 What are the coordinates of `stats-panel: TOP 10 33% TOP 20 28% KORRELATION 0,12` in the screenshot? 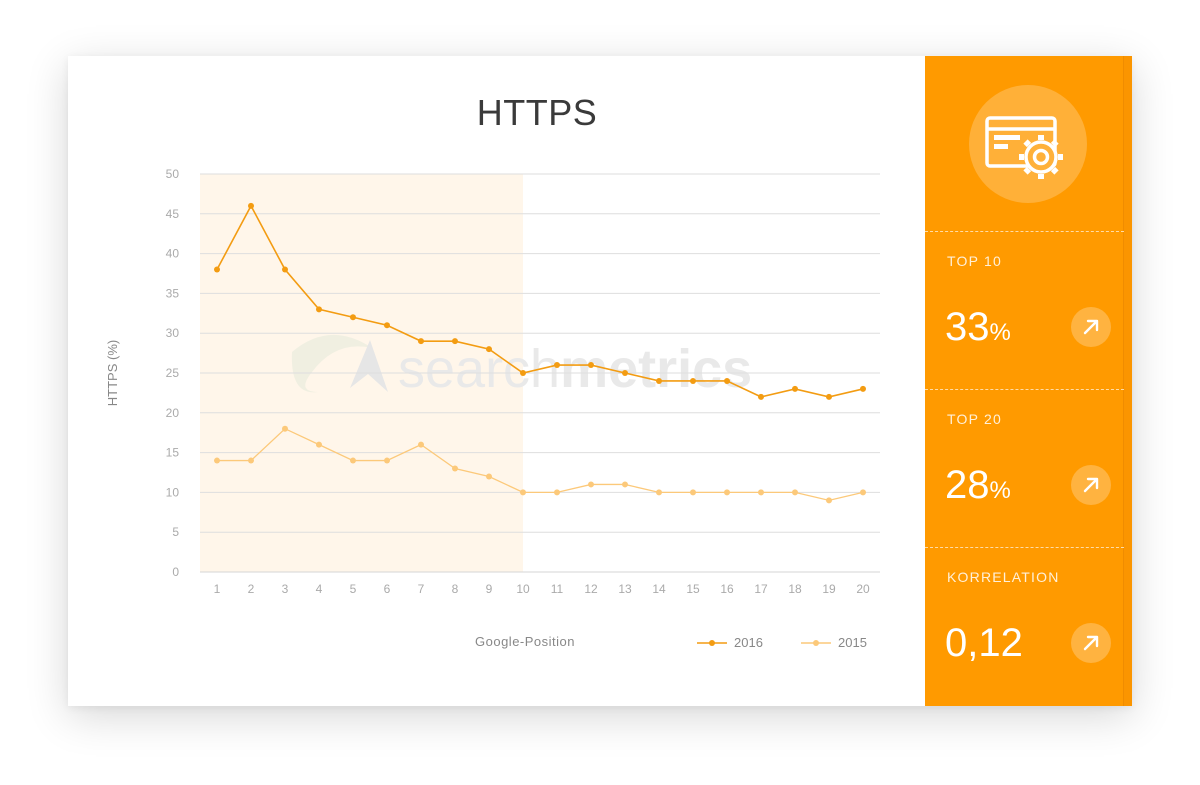 It's located at (1028, 381).